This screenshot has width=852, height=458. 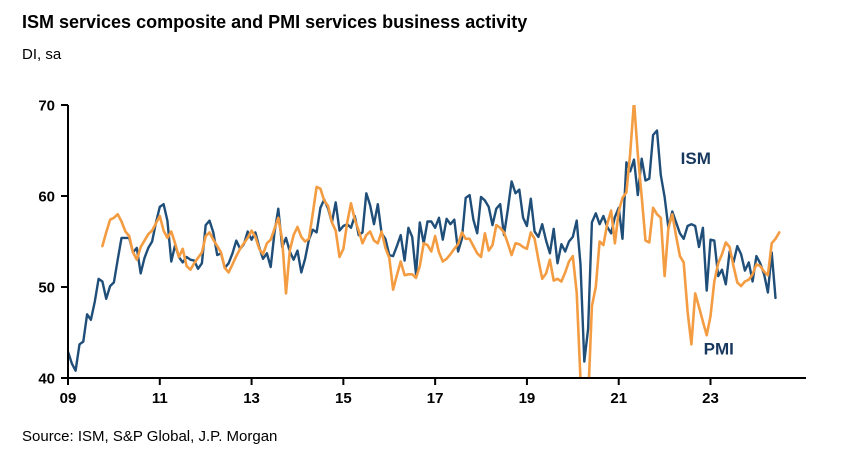 I want to click on series-label-pmi: PMI, so click(x=719, y=348).